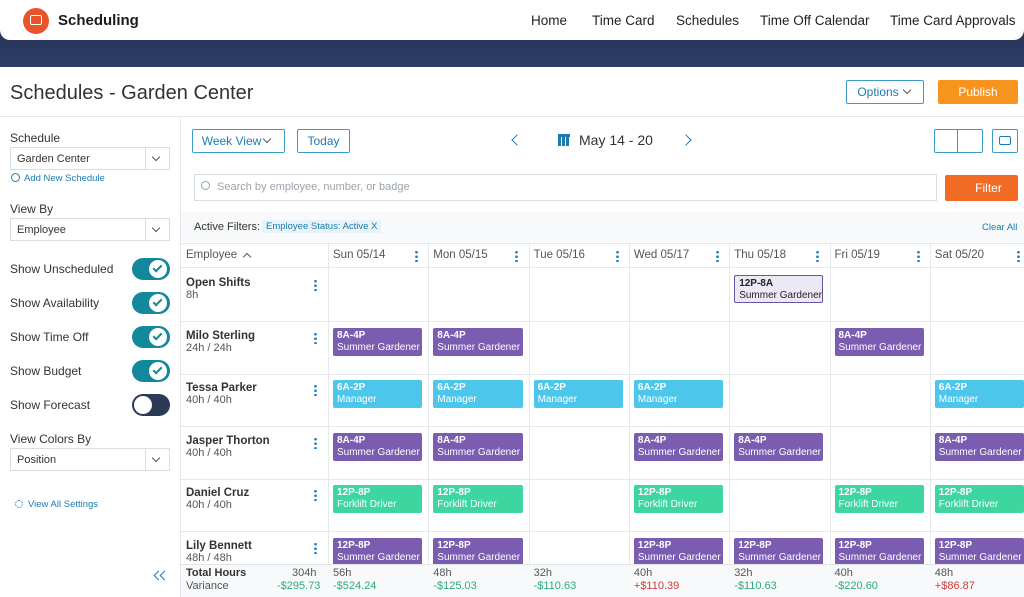 The image size is (1024, 597). What do you see at coordinates (564, 140) in the screenshot?
I see `calendar-icon` at bounding box center [564, 140].